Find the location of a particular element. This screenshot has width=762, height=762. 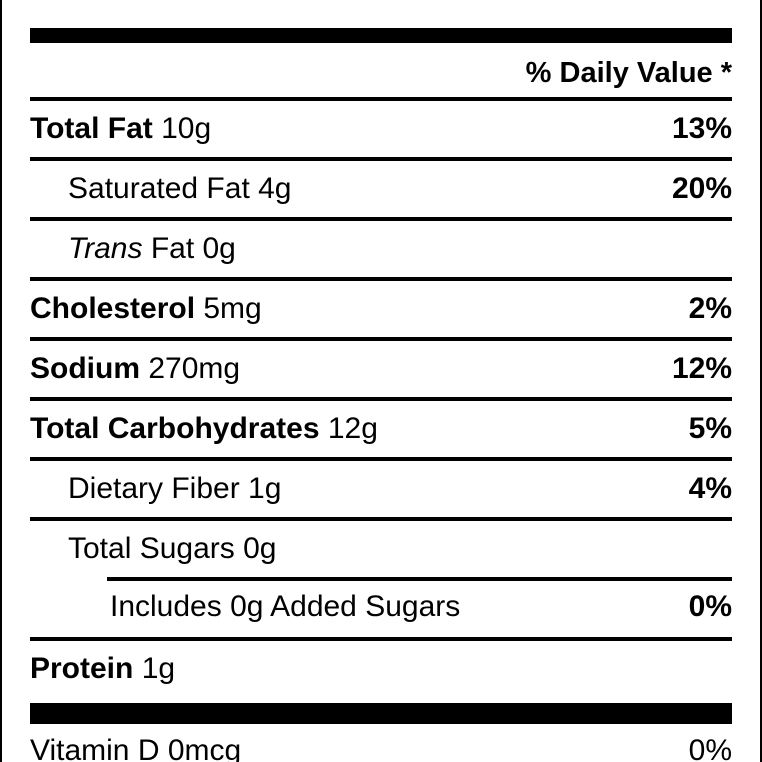

table-row-cholesterol: Cholesterol 5mg 2% is located at coordinates (381, 307).